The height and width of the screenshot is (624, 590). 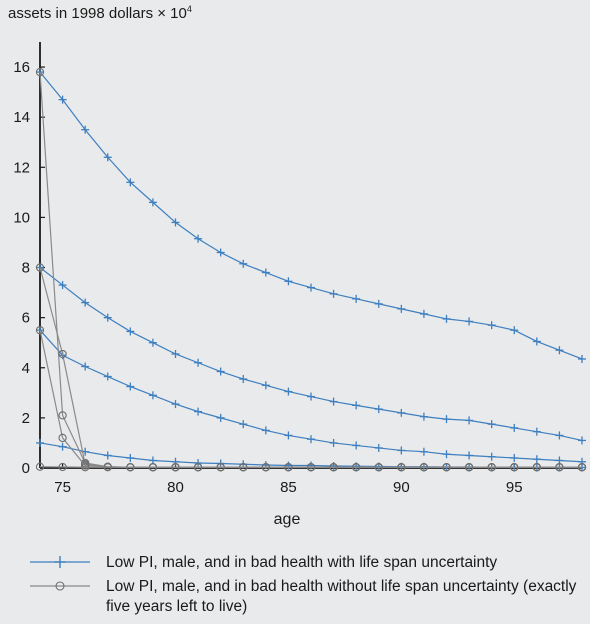 What do you see at coordinates (26, 468) in the screenshot?
I see `y-tick-label: 0` at bounding box center [26, 468].